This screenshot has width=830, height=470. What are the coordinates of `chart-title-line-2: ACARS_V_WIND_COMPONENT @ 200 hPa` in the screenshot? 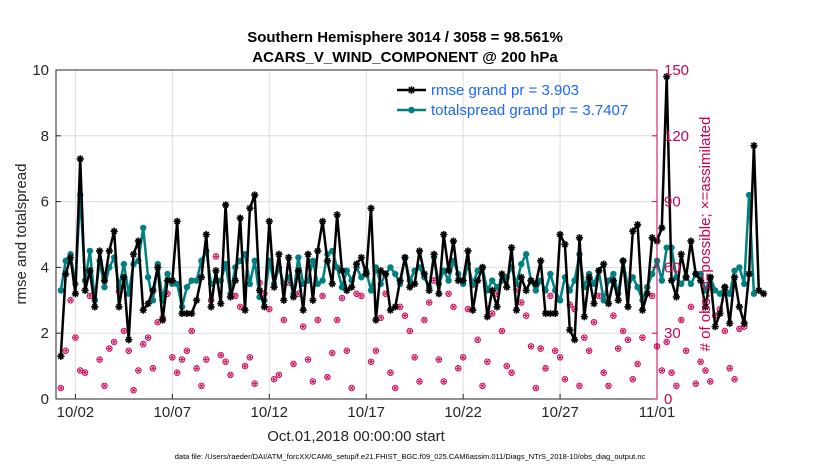 It's located at (405, 57).